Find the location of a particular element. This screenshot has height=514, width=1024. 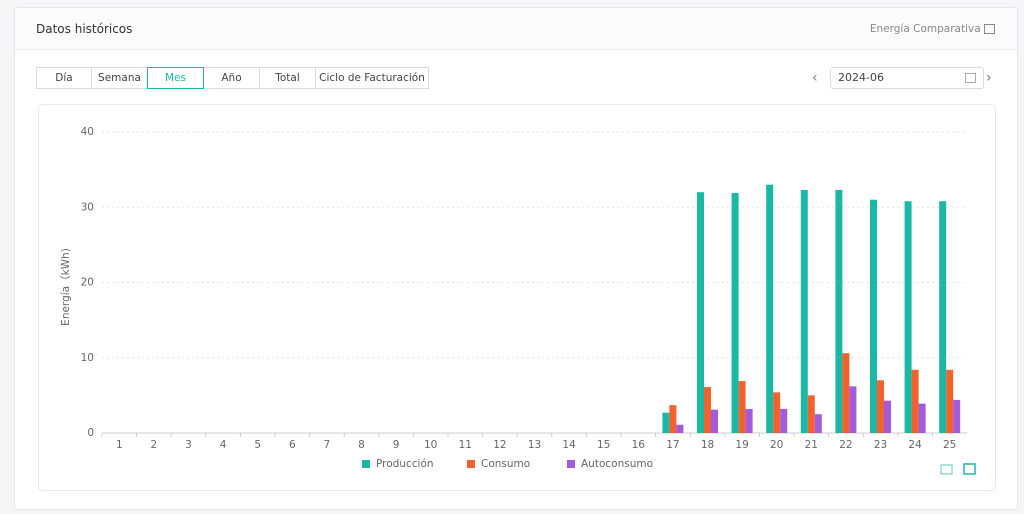

legend-label: Consumo is located at coordinates (505, 464).